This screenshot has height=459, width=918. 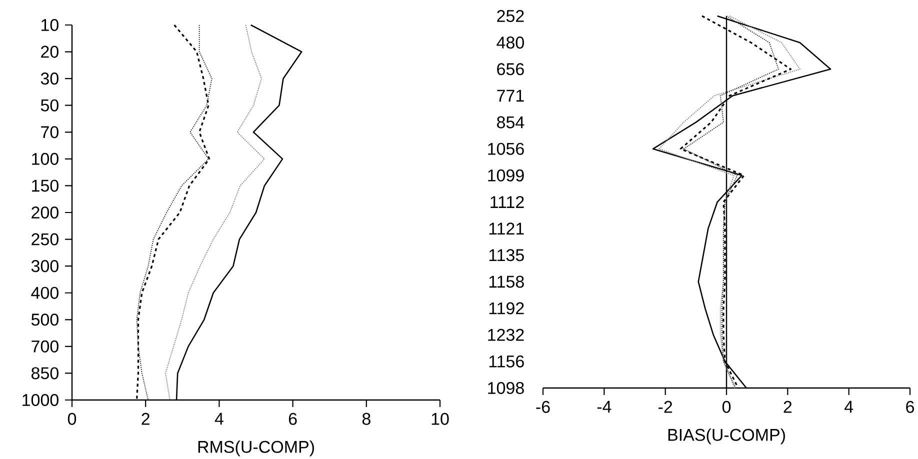 What do you see at coordinates (543, 406) in the screenshot?
I see `x-tick-label: -6` at bounding box center [543, 406].